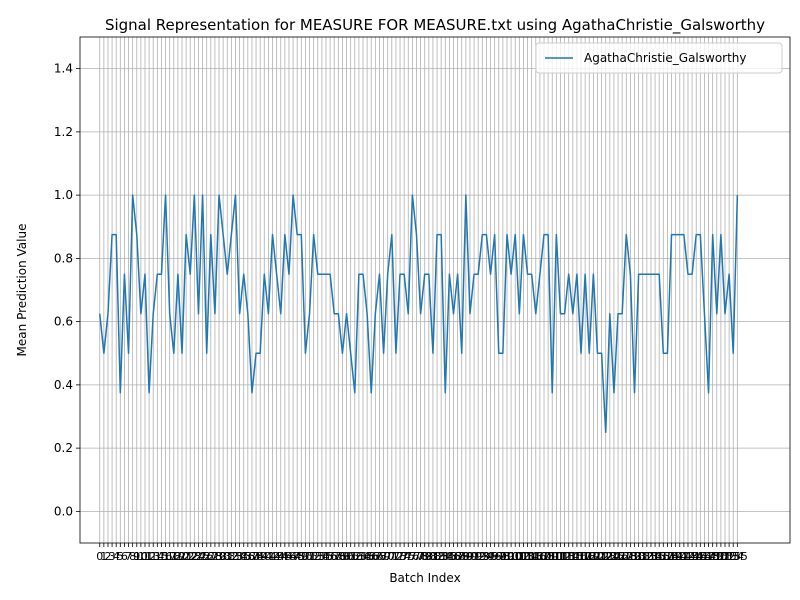 The image size is (800, 600). I want to click on x-tick-label: 71, so click(392, 556).